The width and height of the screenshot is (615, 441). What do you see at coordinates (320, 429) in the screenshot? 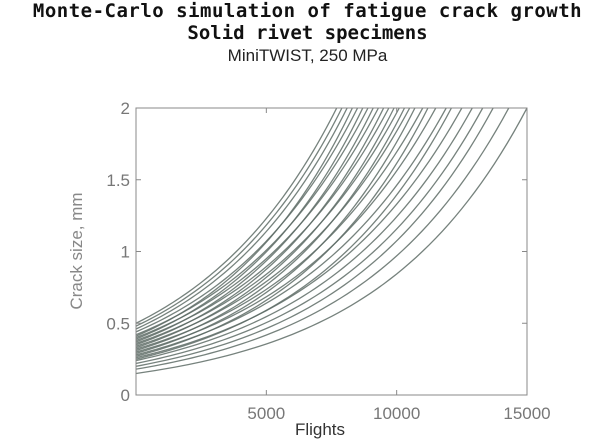
I see `x-axis-label: Flights` at bounding box center [320, 429].